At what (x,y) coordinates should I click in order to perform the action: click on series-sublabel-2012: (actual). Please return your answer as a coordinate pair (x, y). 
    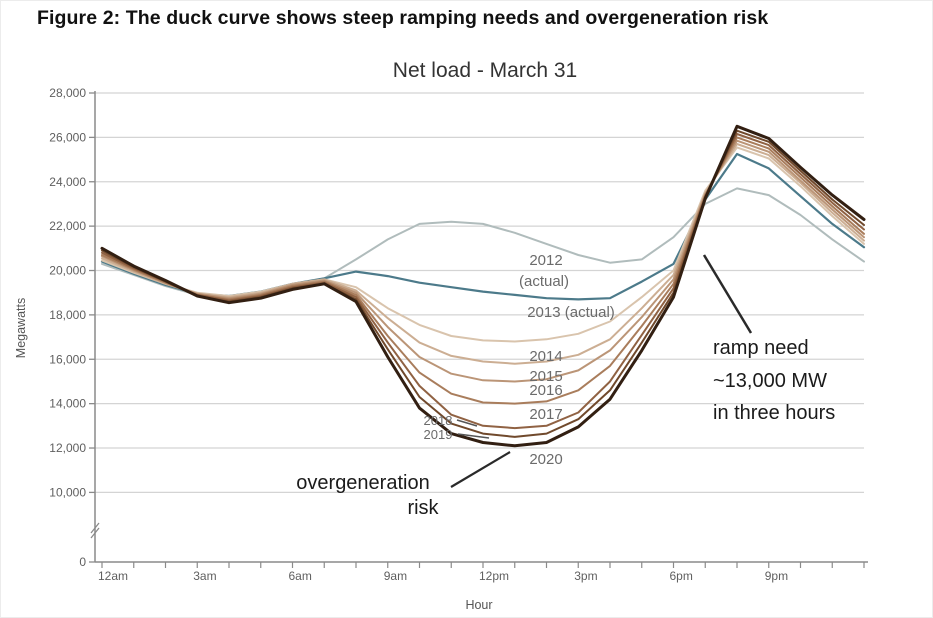
    Looking at the image, I should click on (544, 281).